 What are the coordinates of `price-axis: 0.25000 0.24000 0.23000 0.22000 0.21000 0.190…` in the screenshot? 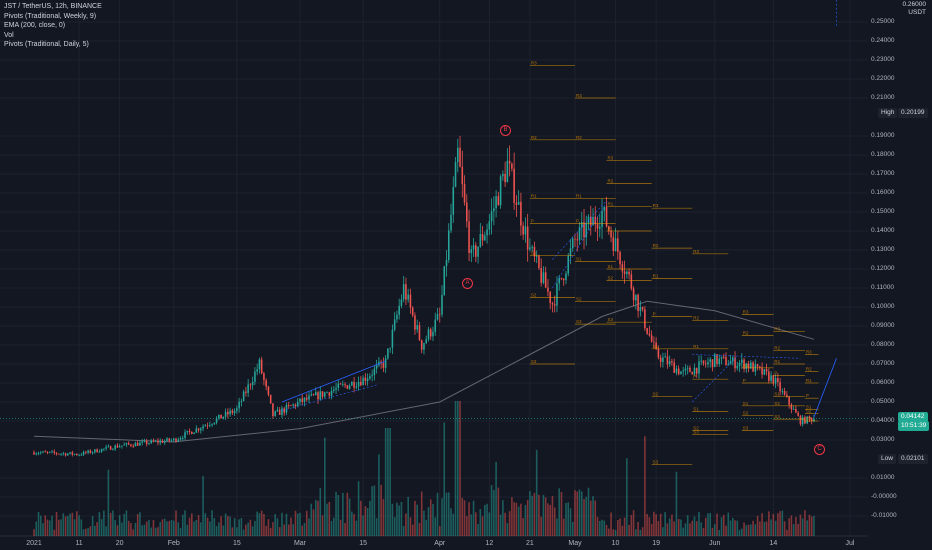 It's located at (900, 275).